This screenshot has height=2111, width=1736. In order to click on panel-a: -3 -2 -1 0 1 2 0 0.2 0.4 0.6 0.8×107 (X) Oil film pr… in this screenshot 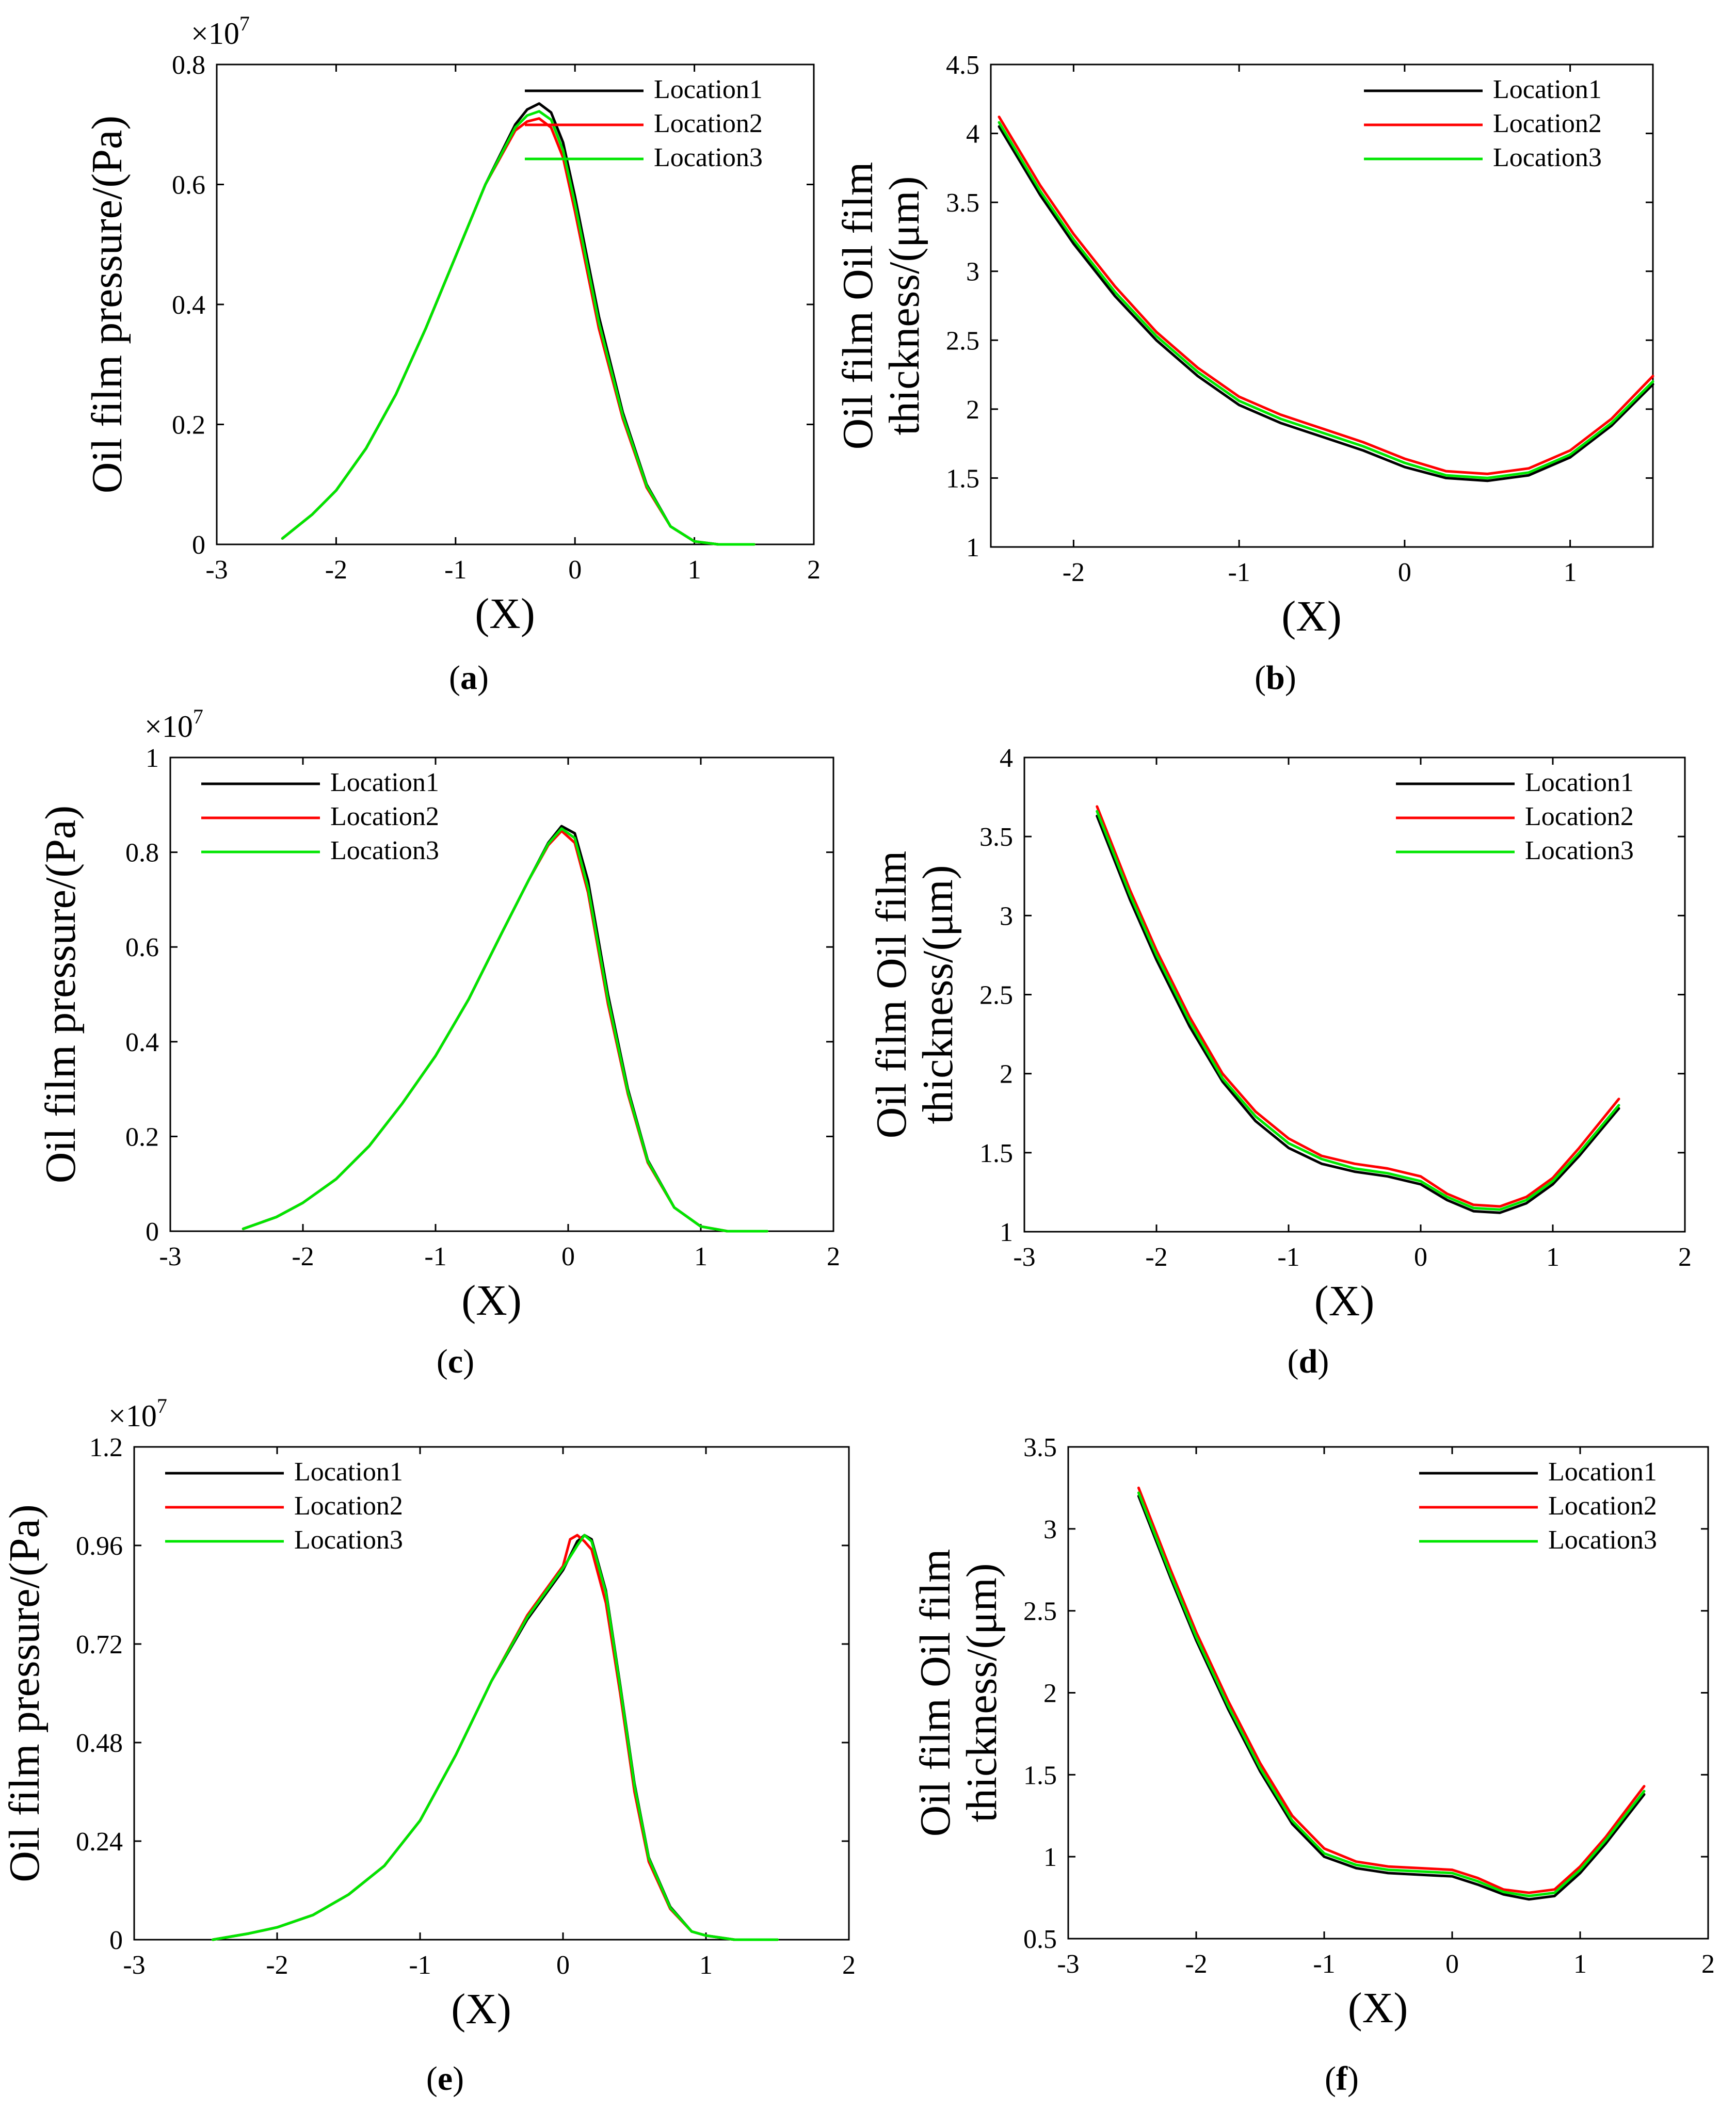, I will do `click(452, 354)`.